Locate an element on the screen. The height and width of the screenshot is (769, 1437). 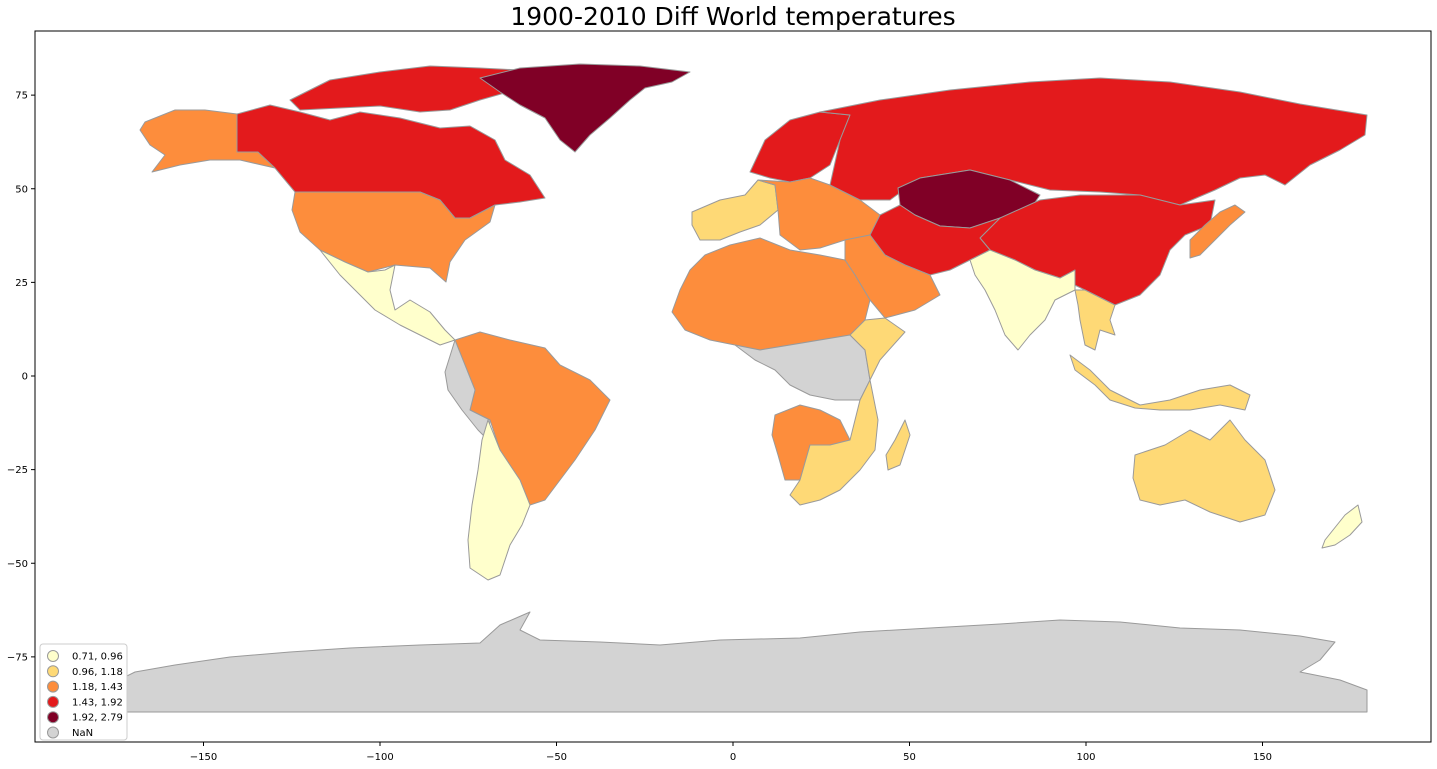
x-tick-label: 150 is located at coordinates (1262, 757).